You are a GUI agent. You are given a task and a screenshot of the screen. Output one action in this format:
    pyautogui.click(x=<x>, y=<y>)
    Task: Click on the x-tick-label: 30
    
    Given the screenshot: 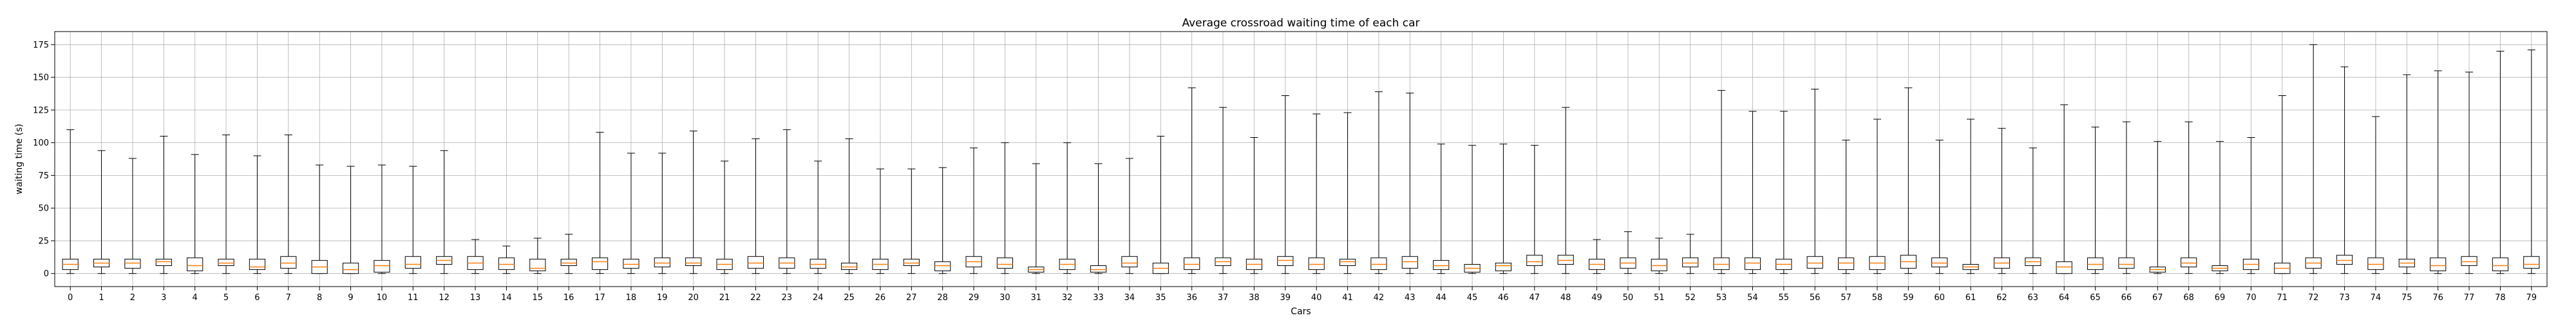 What is the action you would take?
    pyautogui.click(x=1005, y=298)
    